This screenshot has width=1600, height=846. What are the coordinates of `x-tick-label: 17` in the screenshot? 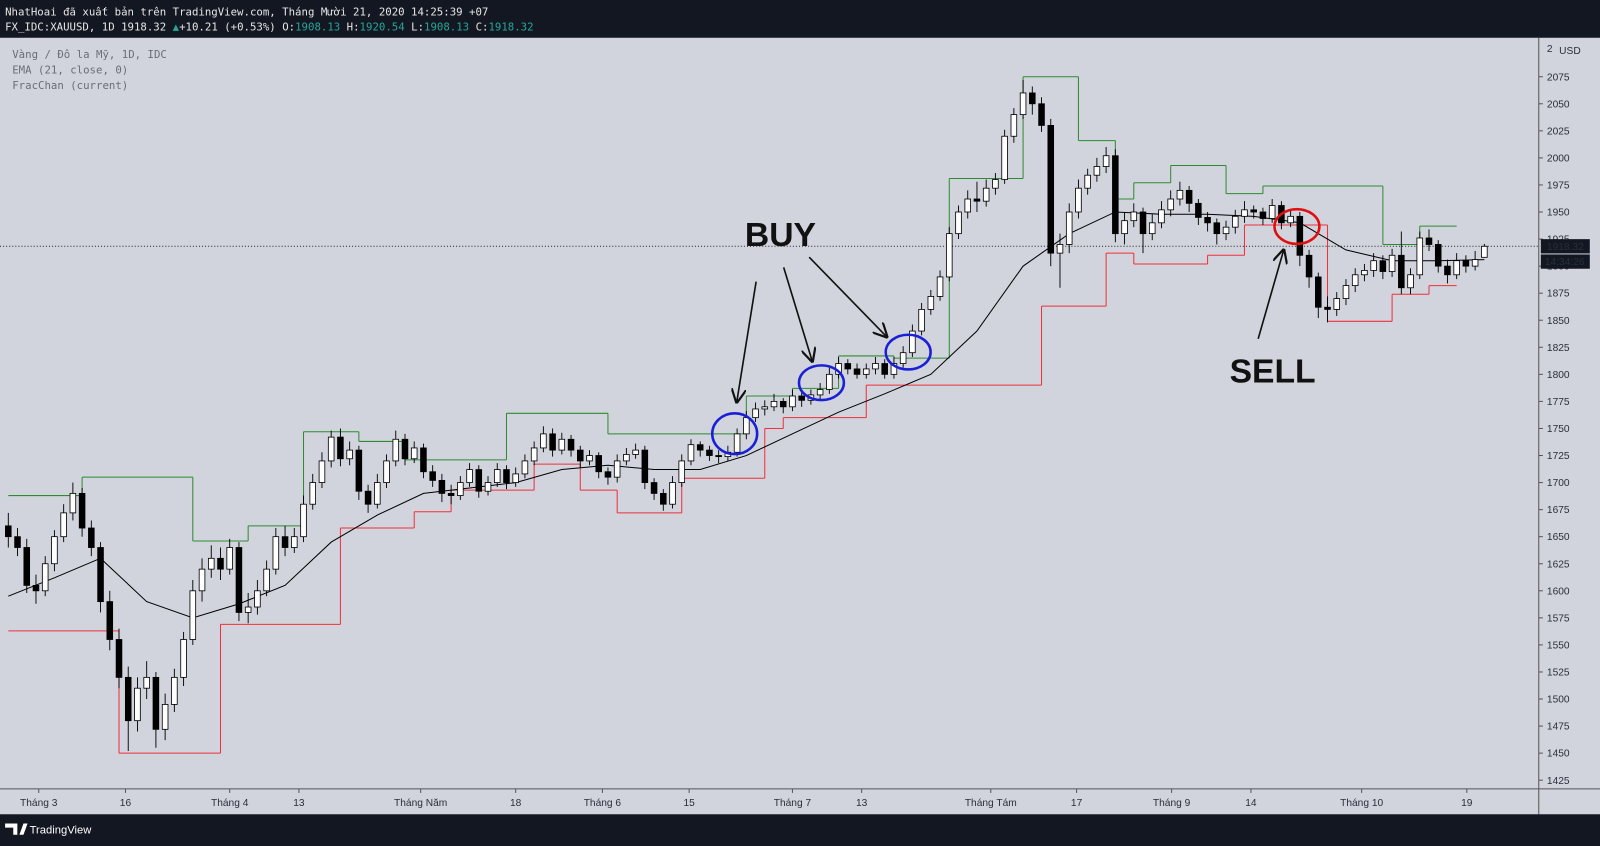 It's located at (1077, 803).